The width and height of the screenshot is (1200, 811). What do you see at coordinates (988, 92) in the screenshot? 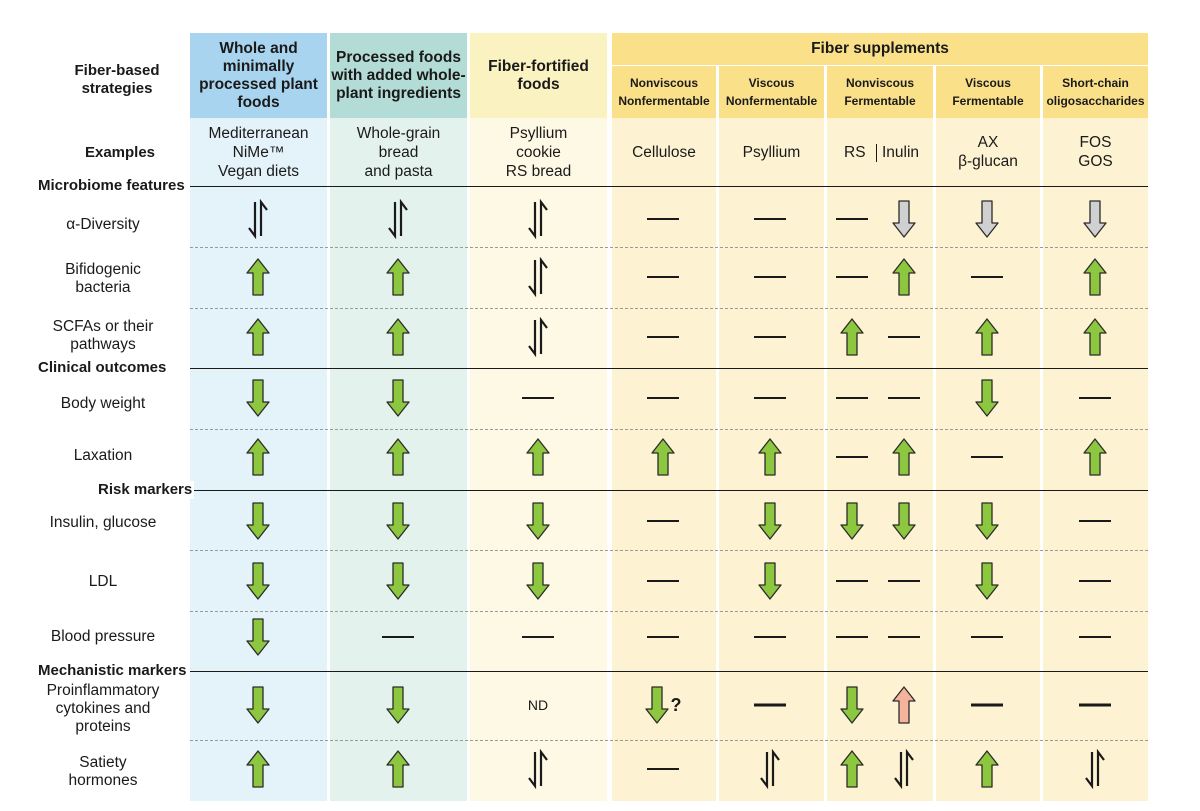
I see `subheader-vf: Viscous Fermentable` at bounding box center [988, 92].